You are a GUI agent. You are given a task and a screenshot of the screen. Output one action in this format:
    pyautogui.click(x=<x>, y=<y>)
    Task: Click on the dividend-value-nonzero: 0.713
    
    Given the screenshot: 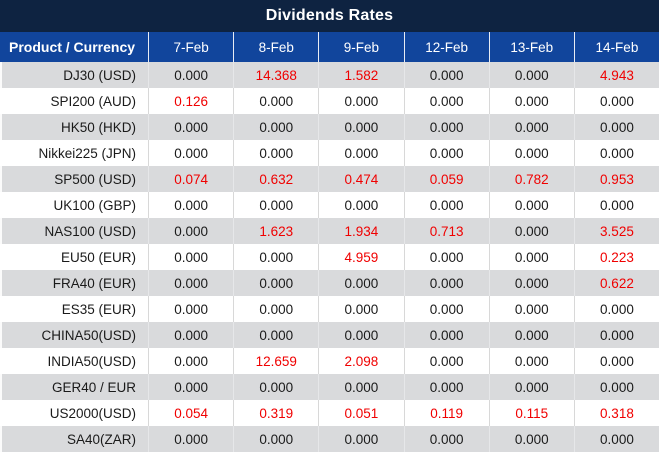 What is the action you would take?
    pyautogui.click(x=446, y=231)
    